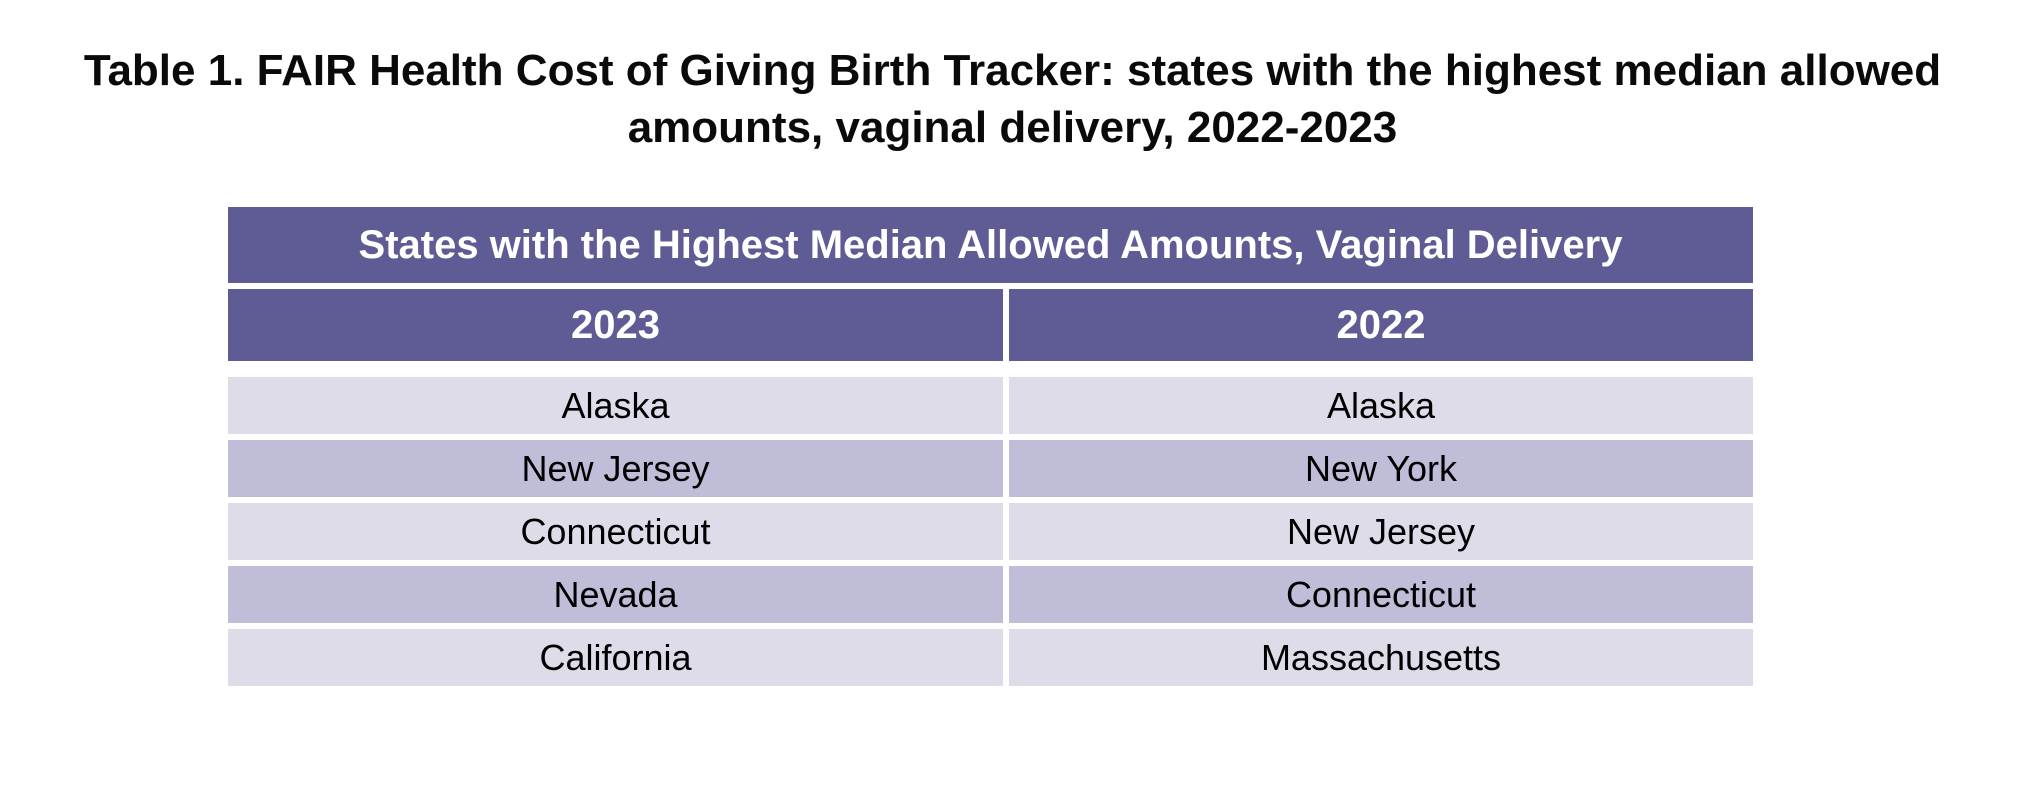  I want to click on year-header-2022: 2022, so click(1381, 325).